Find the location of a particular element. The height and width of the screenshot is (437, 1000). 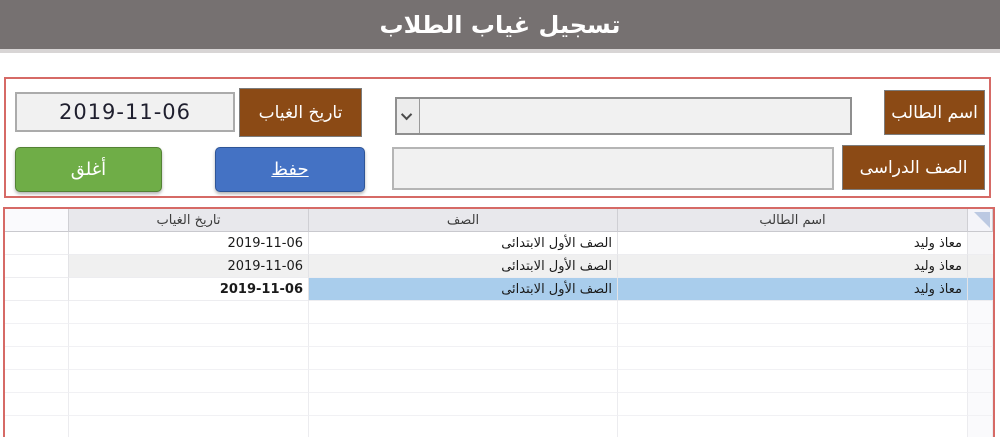

grid-header-row: تاريخ الغياب الصف اسم الطالب is located at coordinates (499, 220).